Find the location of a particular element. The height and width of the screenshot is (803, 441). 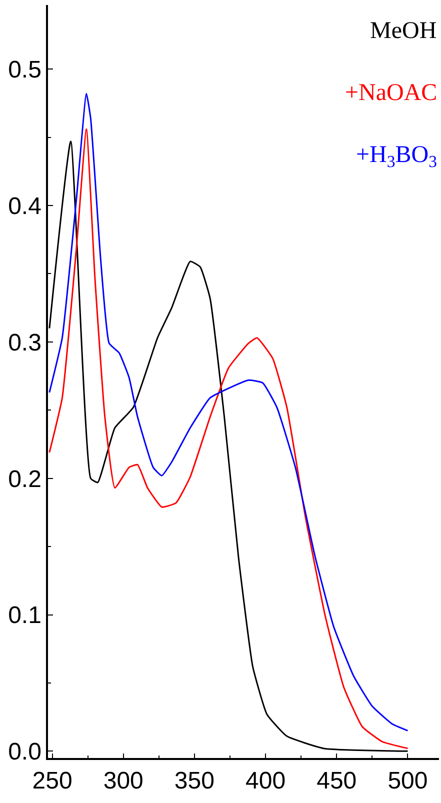

x-tick-label: 500 is located at coordinates (408, 781).